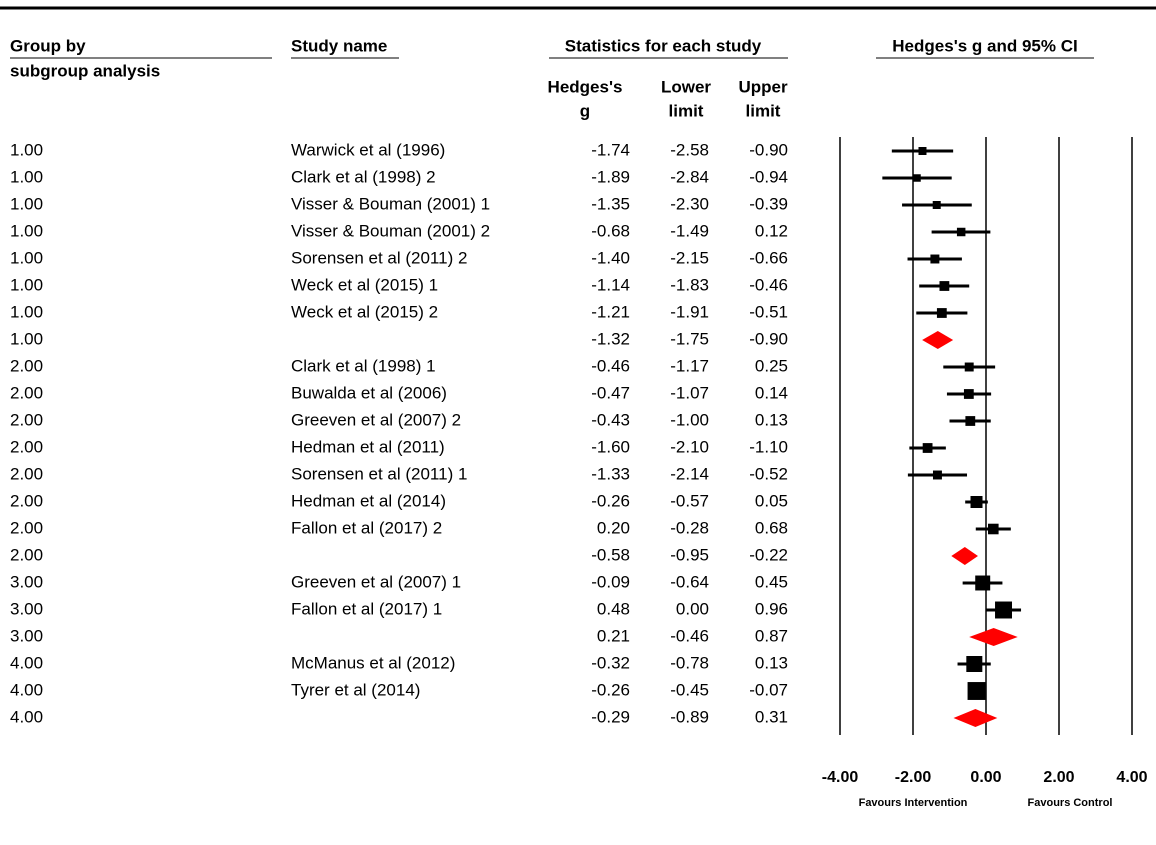  Describe the element at coordinates (368, 149) in the screenshot. I see `study-cell: Warwick et al (1996)` at that location.